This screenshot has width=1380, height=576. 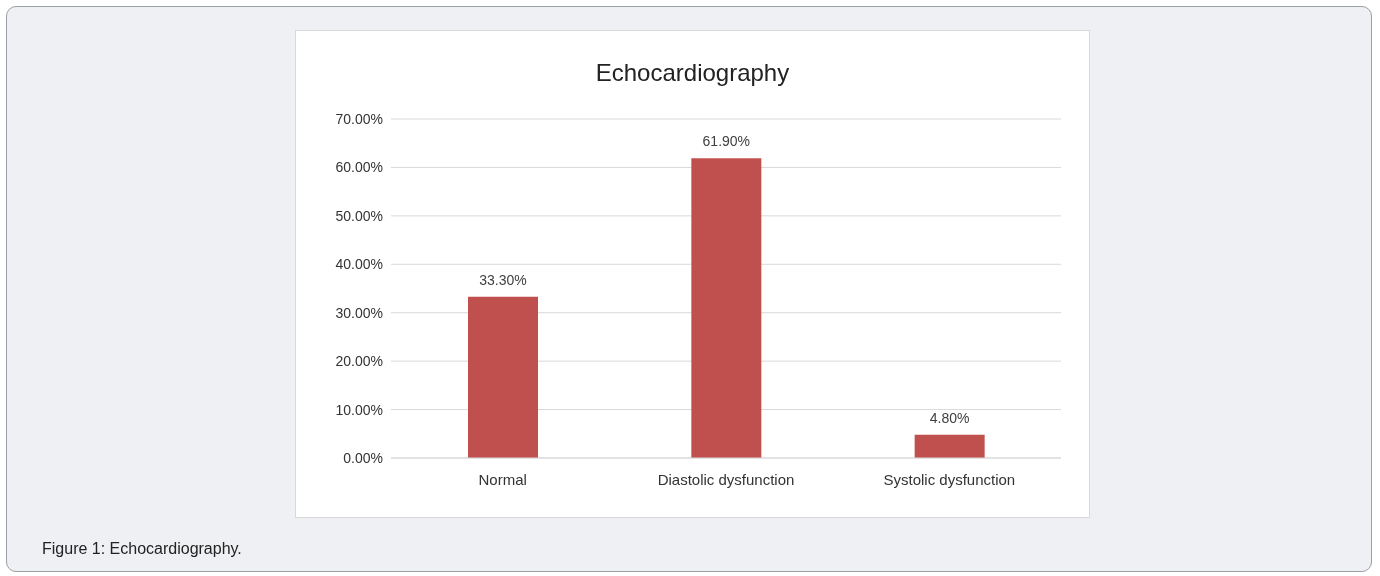 I want to click on y-tick-label: 20.00%, so click(x=359, y=361).